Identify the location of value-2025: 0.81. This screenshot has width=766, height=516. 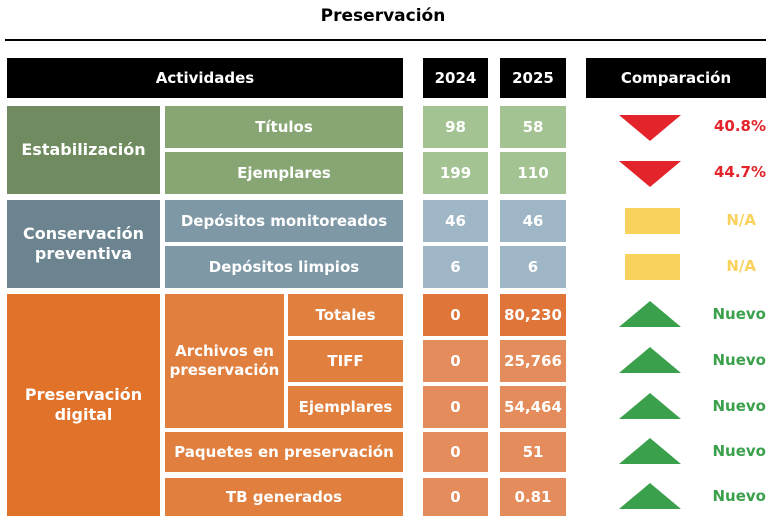
(533, 497).